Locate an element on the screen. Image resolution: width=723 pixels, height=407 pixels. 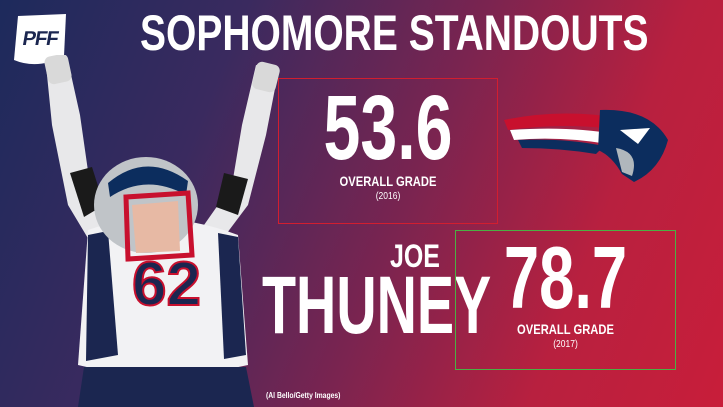
grade-year-2017: (2017) is located at coordinates (565, 344).